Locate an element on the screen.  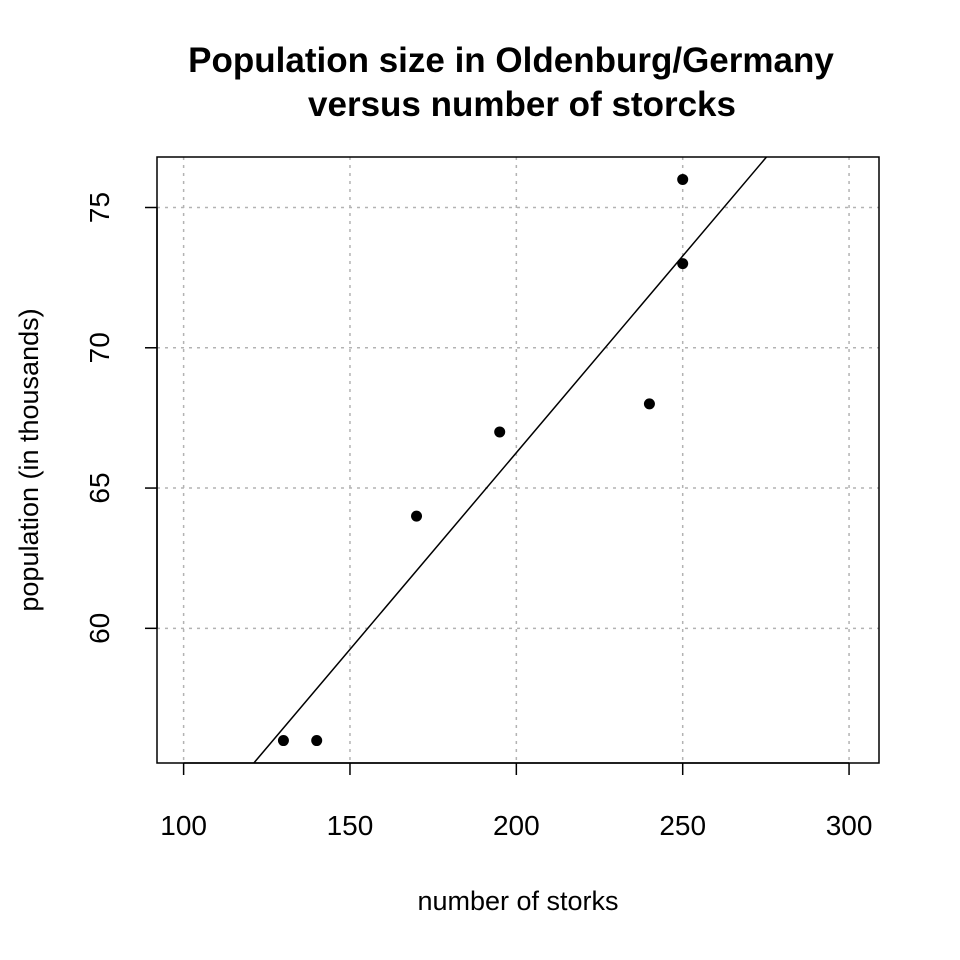
x-tick-label: 100 is located at coordinates (183, 825).